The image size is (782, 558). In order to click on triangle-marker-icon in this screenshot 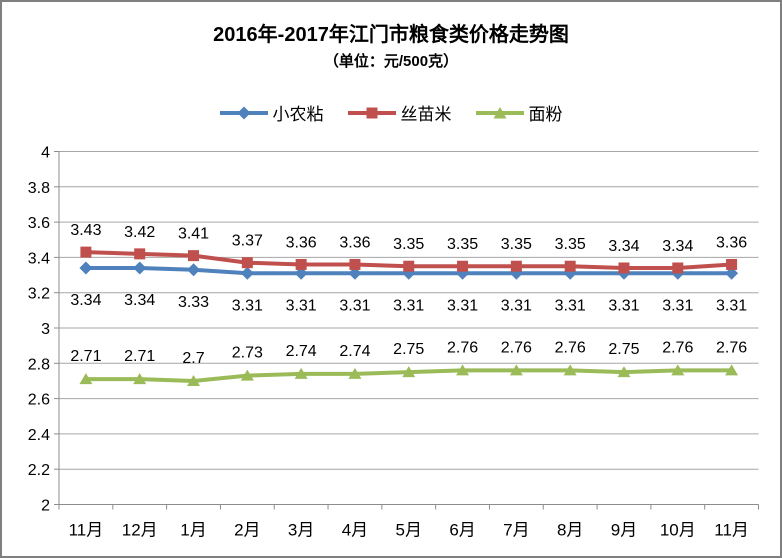, I will do `click(499, 112)`.